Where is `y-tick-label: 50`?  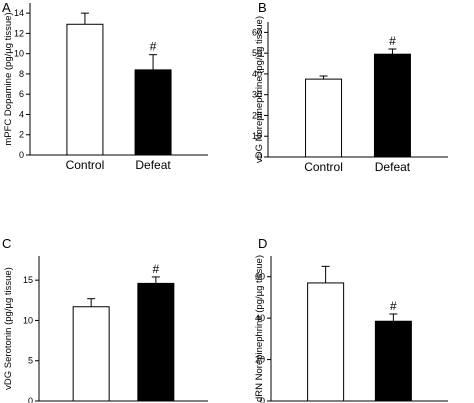
y-tick-label: 50 is located at coordinates (257, 53).